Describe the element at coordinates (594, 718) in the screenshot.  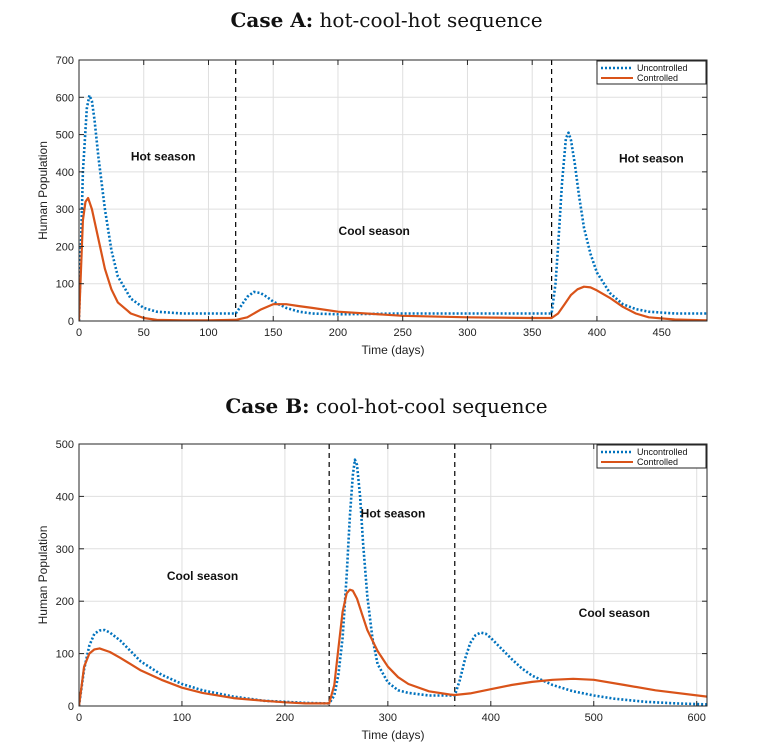
I see `x-tick-label: 500` at that location.